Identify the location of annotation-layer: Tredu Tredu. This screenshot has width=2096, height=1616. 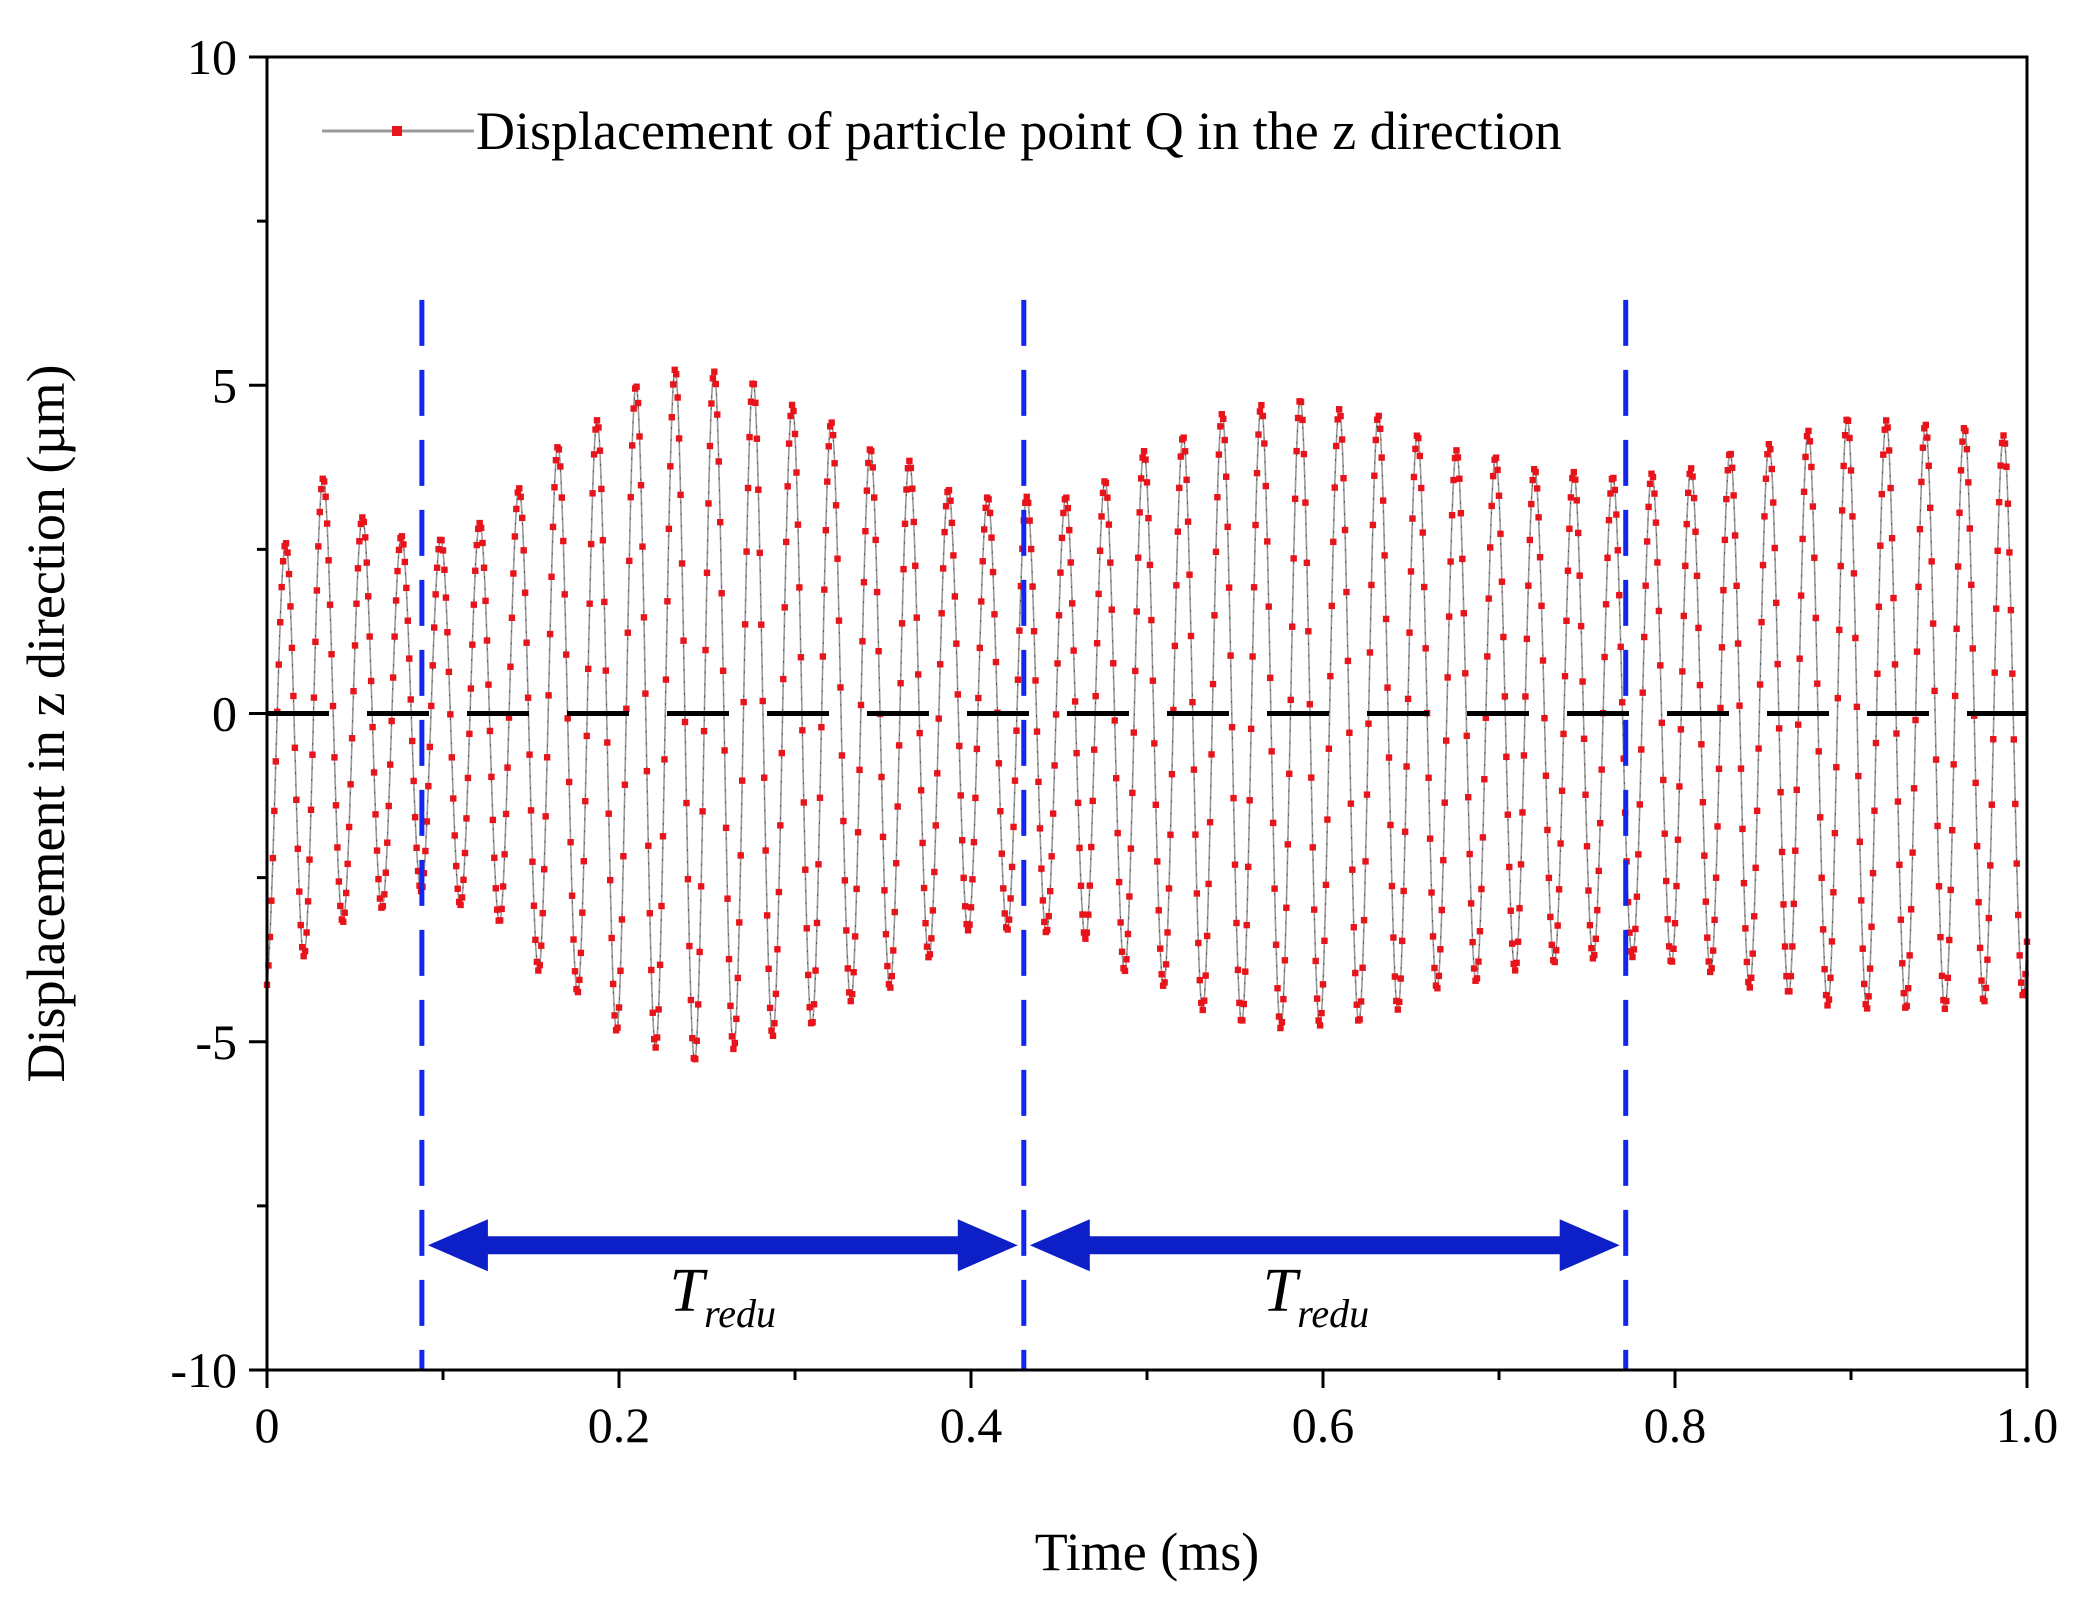
(1023, 1277).